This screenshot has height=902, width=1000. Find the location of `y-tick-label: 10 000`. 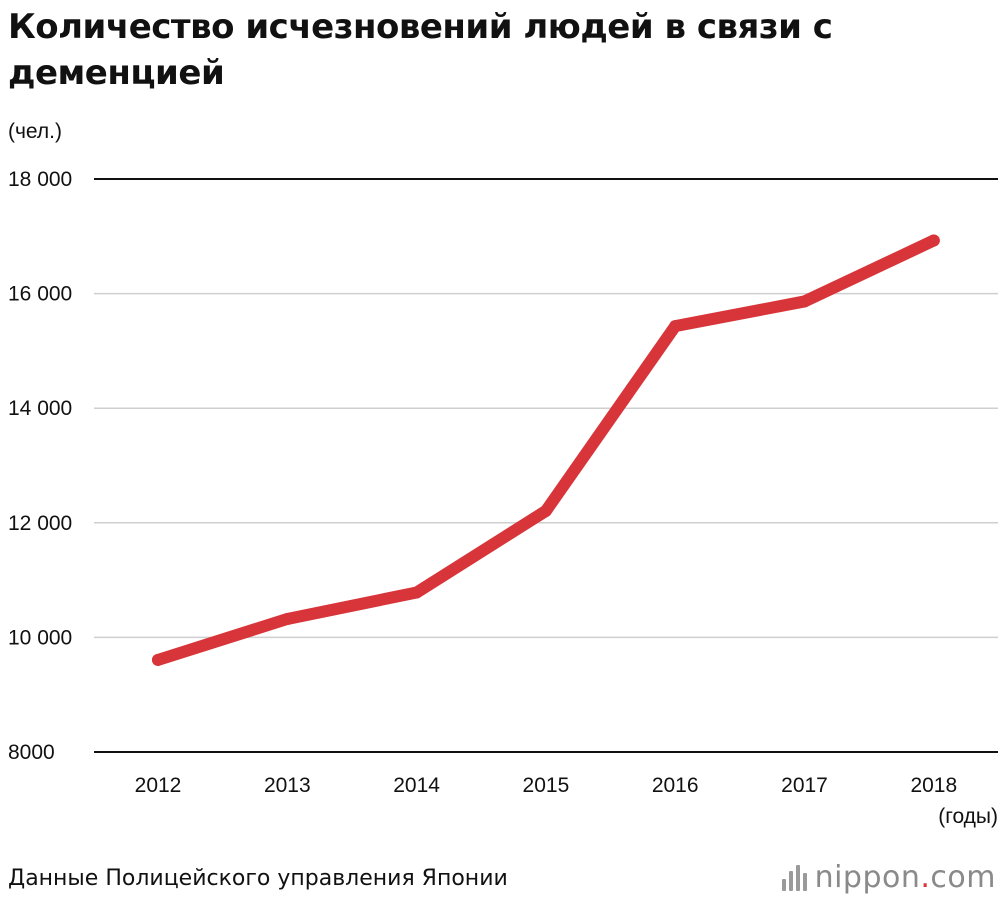

y-tick-label: 10 000 is located at coordinates (40, 637).